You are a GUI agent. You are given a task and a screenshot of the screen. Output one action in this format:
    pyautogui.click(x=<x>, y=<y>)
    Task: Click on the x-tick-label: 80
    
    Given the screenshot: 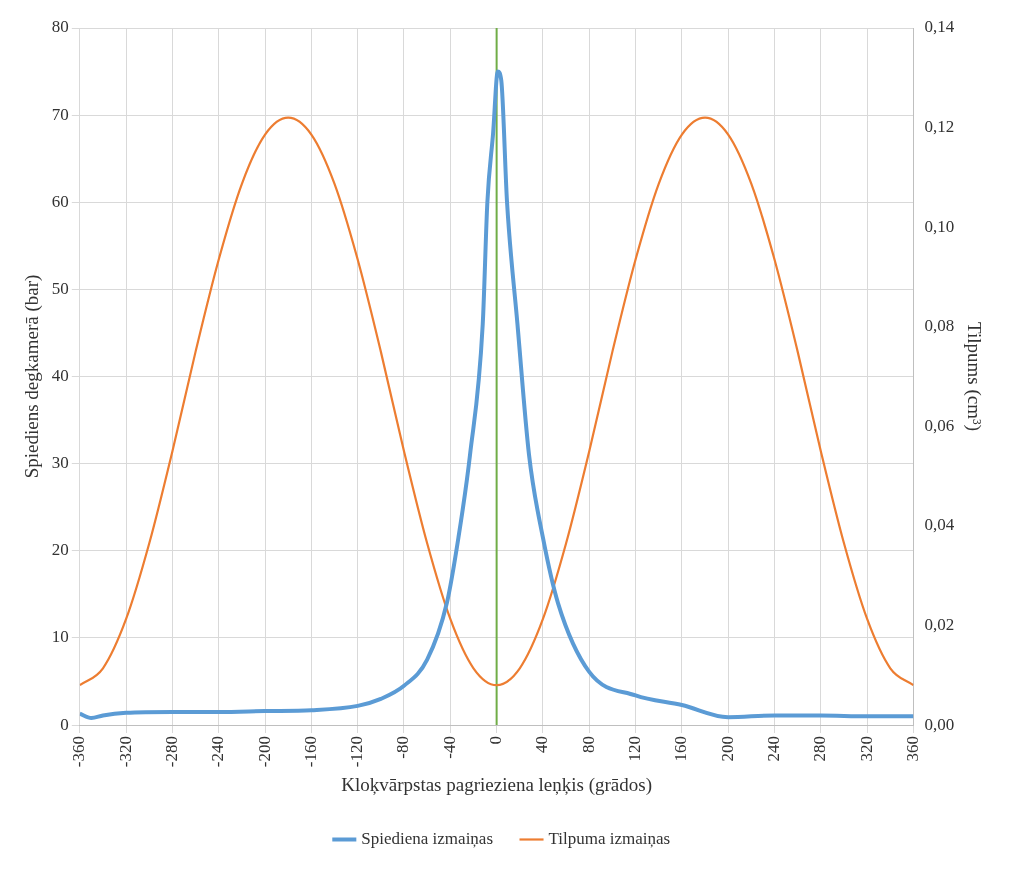 What is the action you would take?
    pyautogui.click(x=588, y=745)
    